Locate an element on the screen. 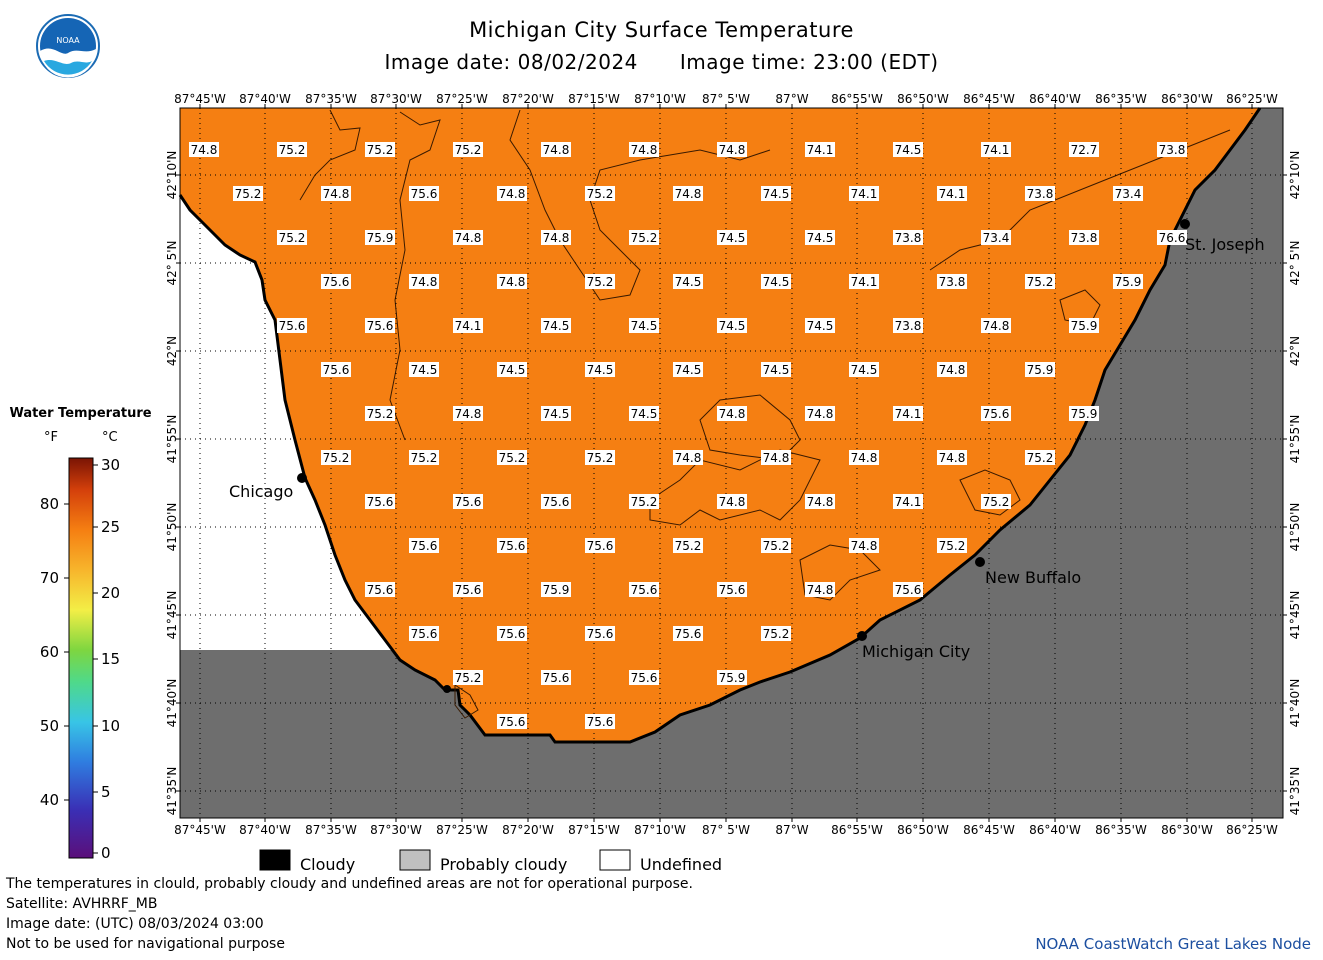 The height and width of the screenshot is (960, 1323). lon-tick-bottom: 86°35'W is located at coordinates (1121, 830).